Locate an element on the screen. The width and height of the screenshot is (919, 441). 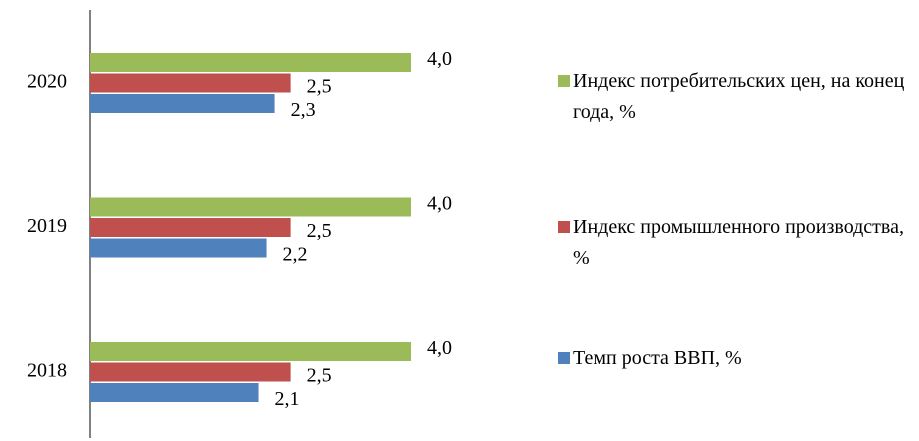
value-label: 2,3 is located at coordinates (303, 110).